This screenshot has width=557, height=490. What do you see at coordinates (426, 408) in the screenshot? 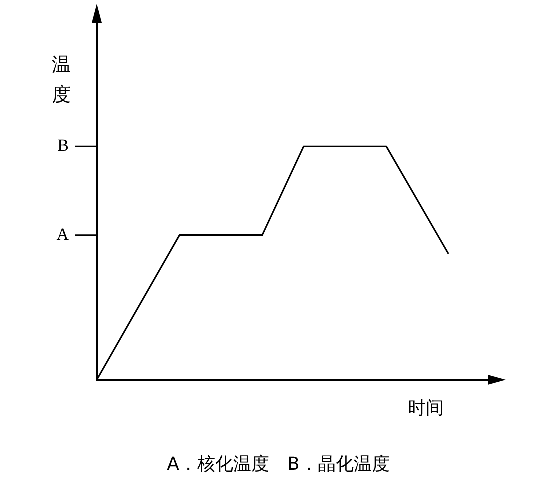
I see `x-axis-title: 时间` at bounding box center [426, 408].